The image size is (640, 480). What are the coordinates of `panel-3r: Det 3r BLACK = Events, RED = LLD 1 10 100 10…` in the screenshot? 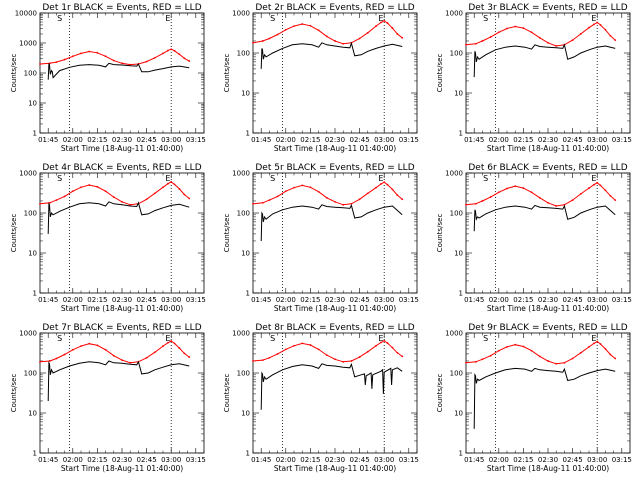 It's located at (534, 78).